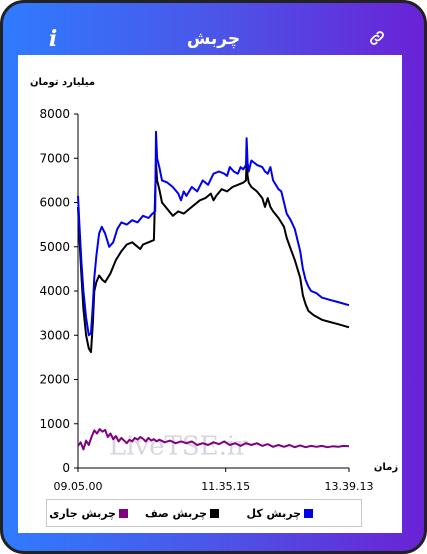 This screenshot has width=427, height=554. What do you see at coordinates (54, 247) in the screenshot?
I see `y-tick-label: 5000` at bounding box center [54, 247].